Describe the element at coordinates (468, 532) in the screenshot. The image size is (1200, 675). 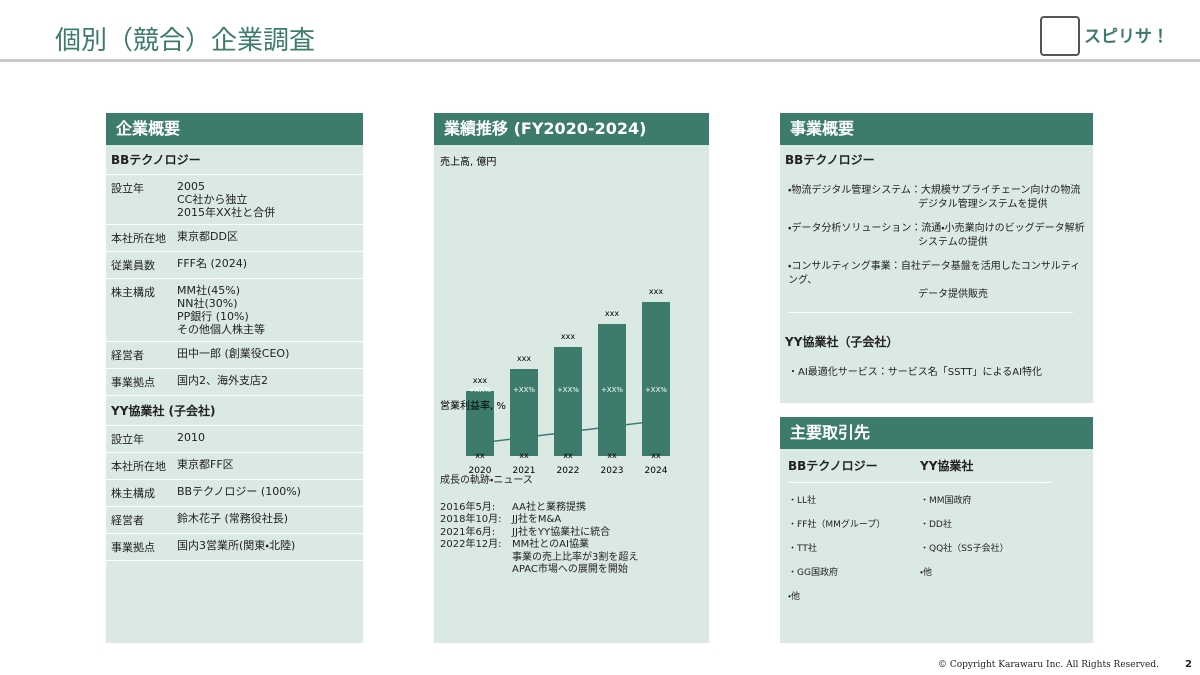
I see `news-date: 2021年6月:` at that location.